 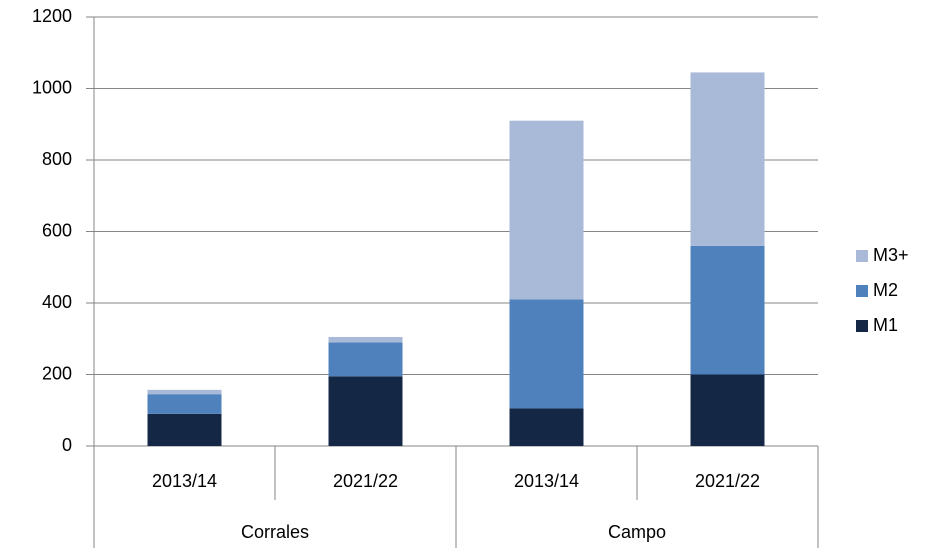 What do you see at coordinates (637, 532) in the screenshot?
I see `group-label: Campo` at bounding box center [637, 532].